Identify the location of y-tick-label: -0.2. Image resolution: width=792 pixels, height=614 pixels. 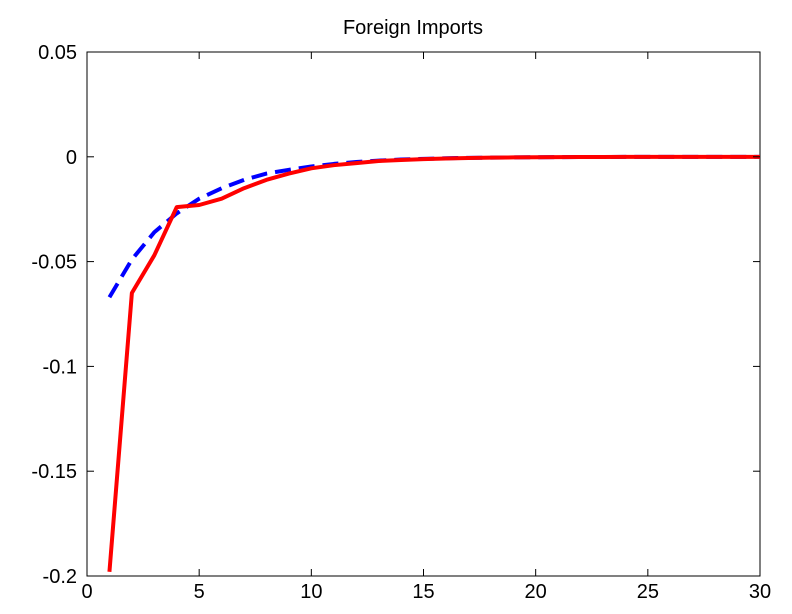
(60, 577).